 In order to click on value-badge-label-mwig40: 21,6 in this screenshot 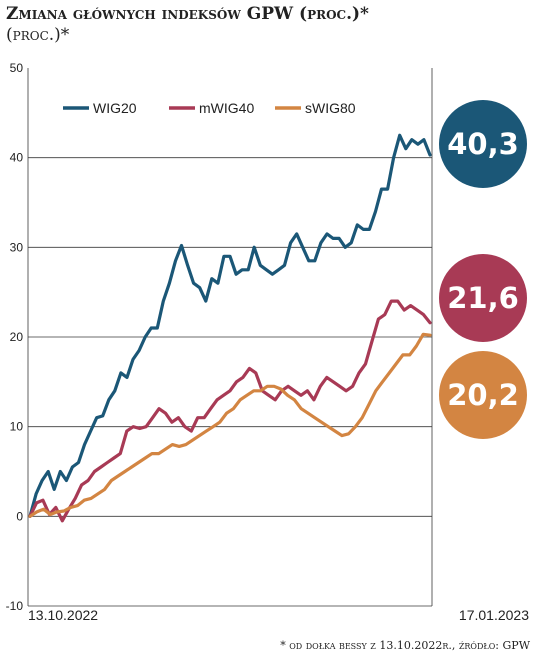, I will do `click(483, 298)`.